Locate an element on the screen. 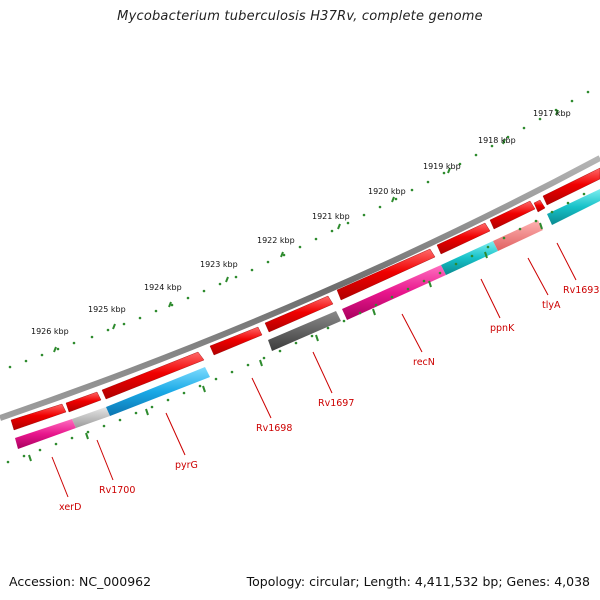 The image size is (600, 600). gene-label-tlyA: tlyA is located at coordinates (551, 305).